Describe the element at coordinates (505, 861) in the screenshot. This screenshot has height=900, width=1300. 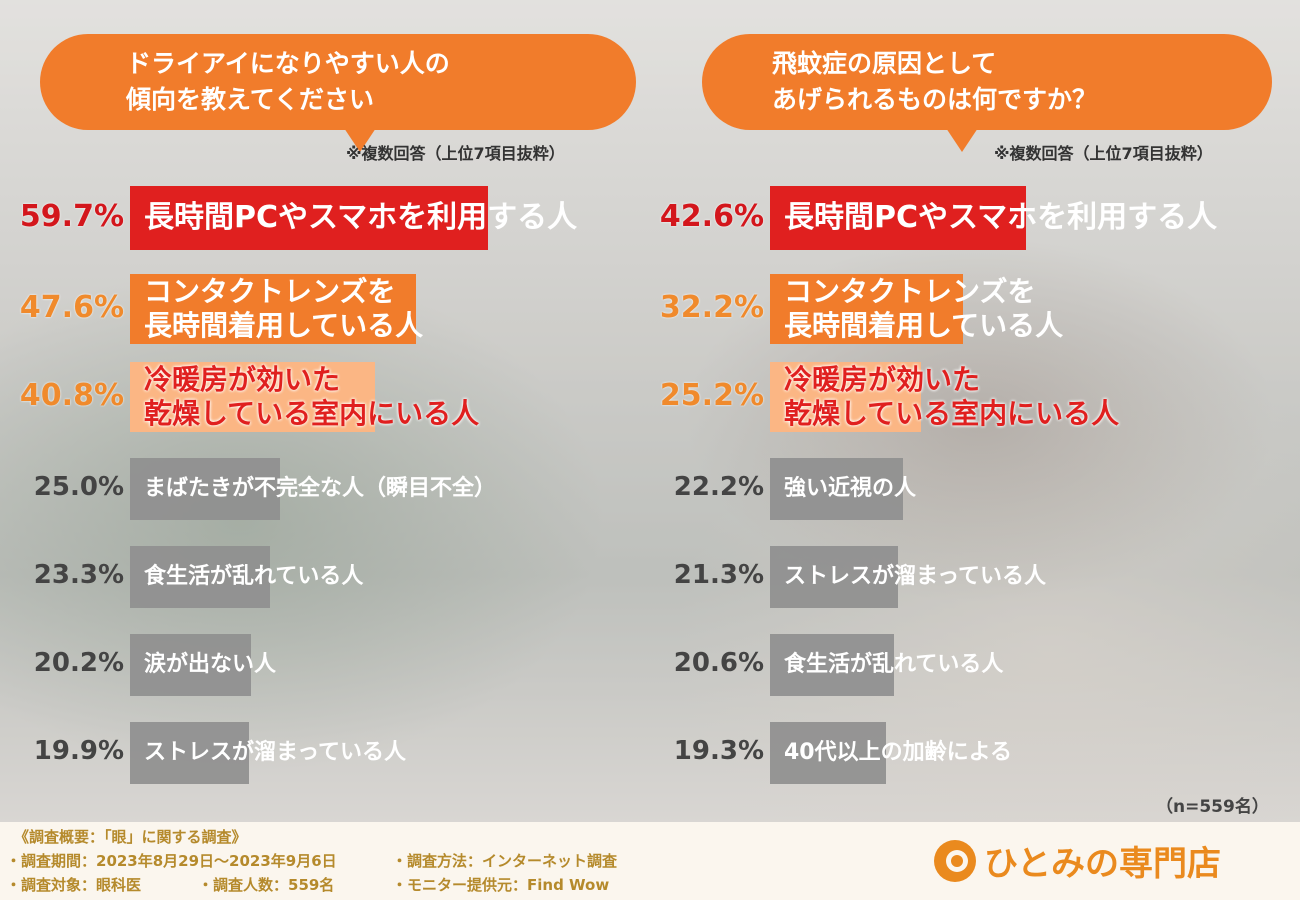
I see `survey-method: ・調査方法：インターネット調査` at that location.